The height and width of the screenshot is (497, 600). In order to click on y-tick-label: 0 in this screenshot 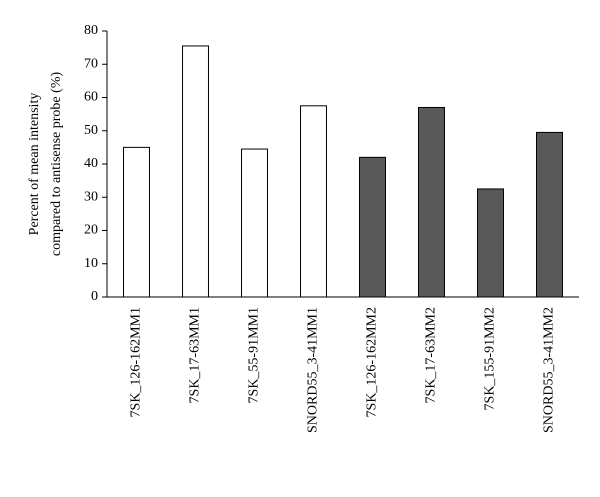, I will do `click(94, 296)`.